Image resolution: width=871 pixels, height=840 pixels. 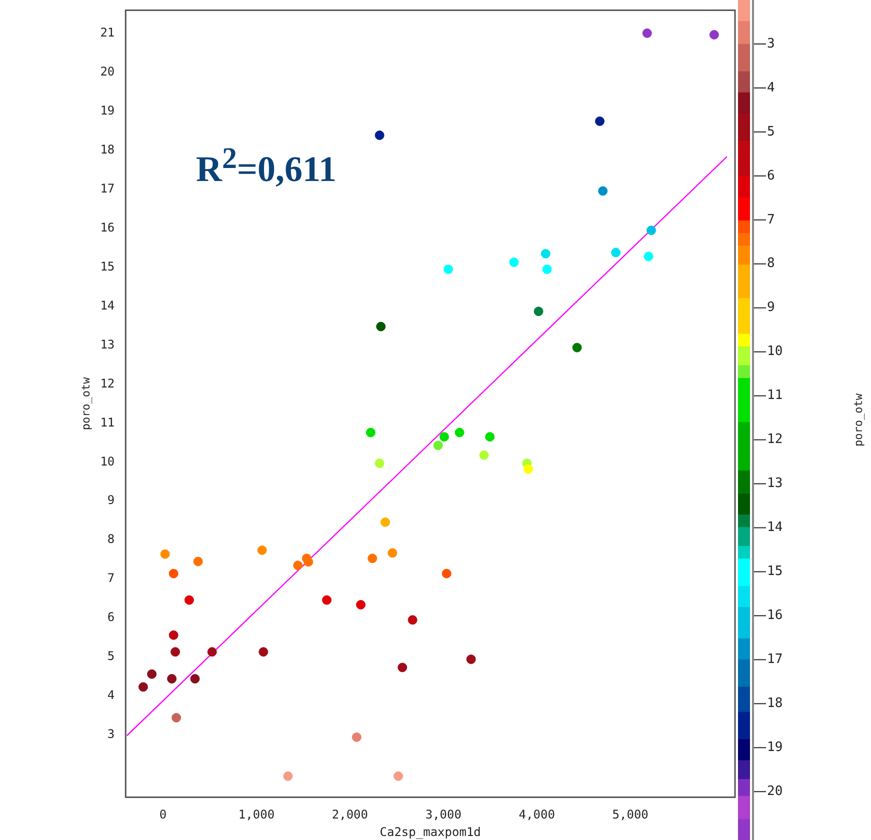 I want to click on y-tick-label: 7, so click(x=111, y=578).